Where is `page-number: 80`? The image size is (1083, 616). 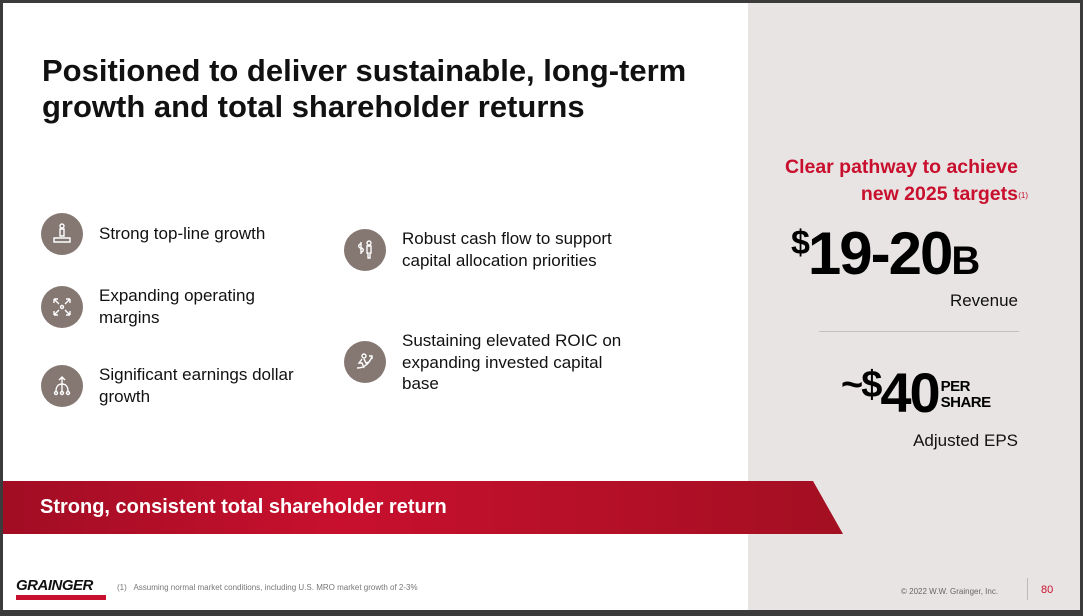 page-number: 80 is located at coordinates (1047, 590).